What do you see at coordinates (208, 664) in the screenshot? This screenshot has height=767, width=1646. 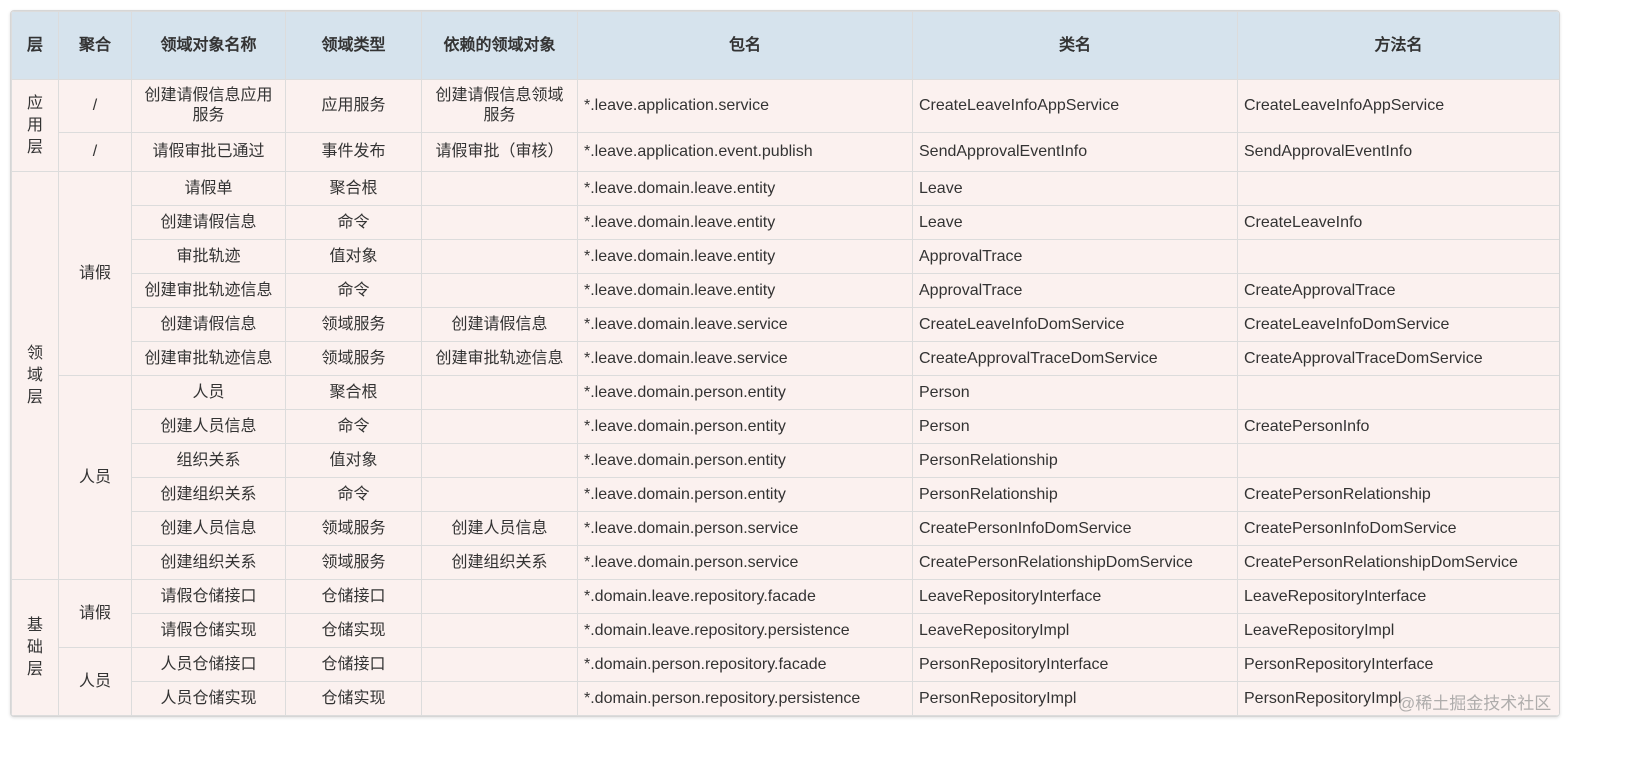 I see `object-name-cell: 人员仓储接口` at bounding box center [208, 664].